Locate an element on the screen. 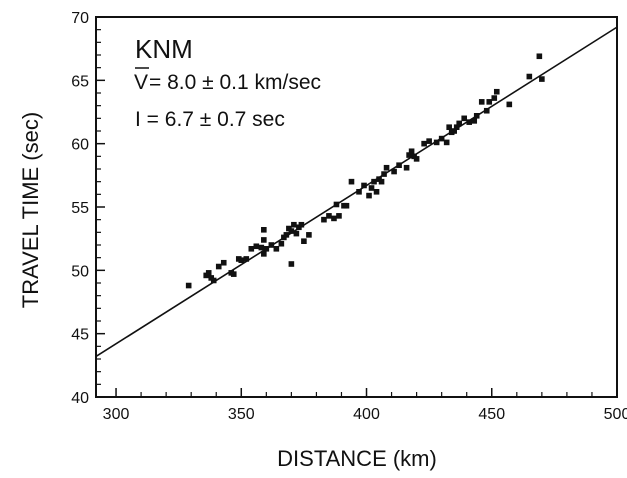 This screenshot has height=478, width=627. x-tick-label: 300 is located at coordinates (116, 414).